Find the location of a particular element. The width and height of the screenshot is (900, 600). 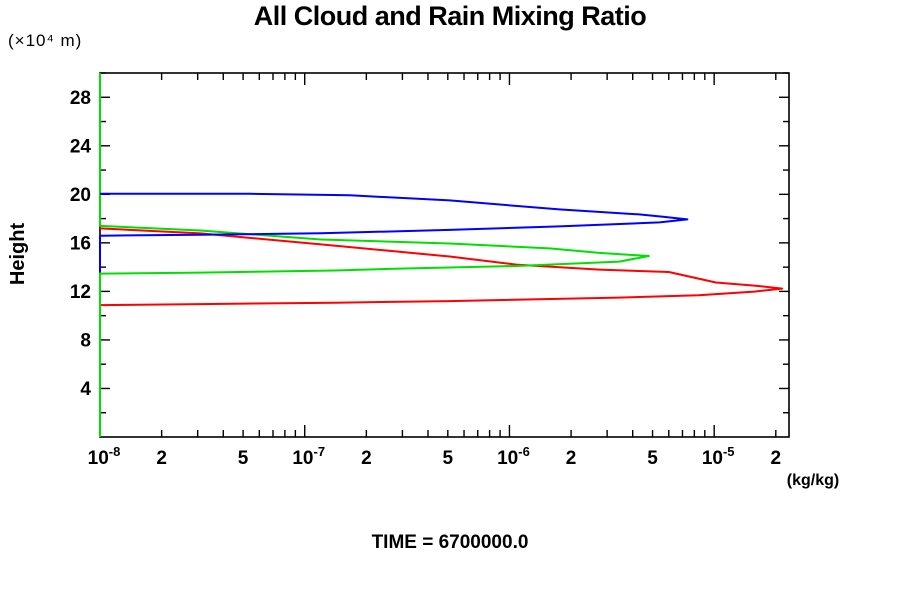

y-tick-label: 20 is located at coordinates (80, 195).